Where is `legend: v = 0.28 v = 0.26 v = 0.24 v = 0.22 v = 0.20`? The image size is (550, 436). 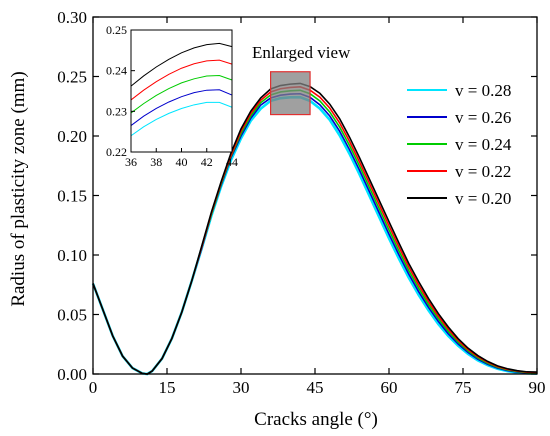
legend: v = 0.28 v = 0.26 v = 0.24 v = 0.22 v = 0.20 is located at coordinates (459, 144).